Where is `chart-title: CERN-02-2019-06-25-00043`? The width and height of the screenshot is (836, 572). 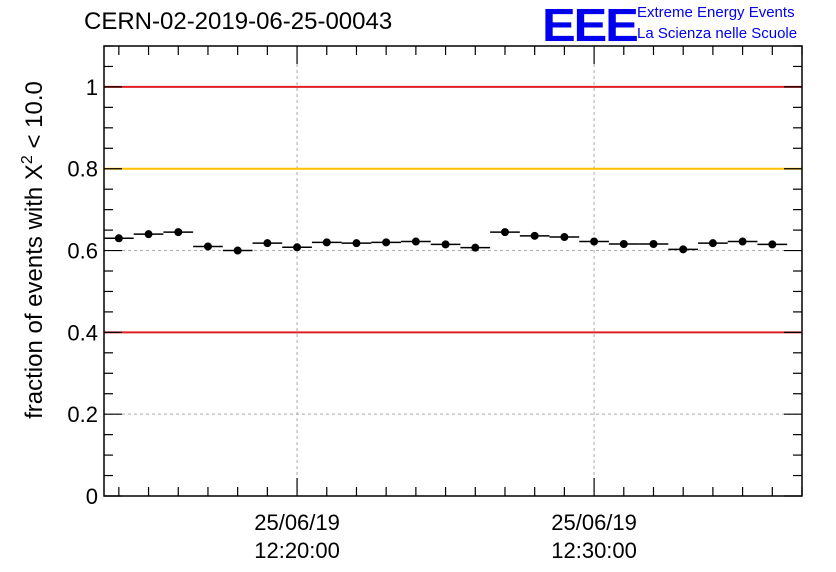 chart-title: CERN-02-2019-06-25-00043 is located at coordinates (238, 21).